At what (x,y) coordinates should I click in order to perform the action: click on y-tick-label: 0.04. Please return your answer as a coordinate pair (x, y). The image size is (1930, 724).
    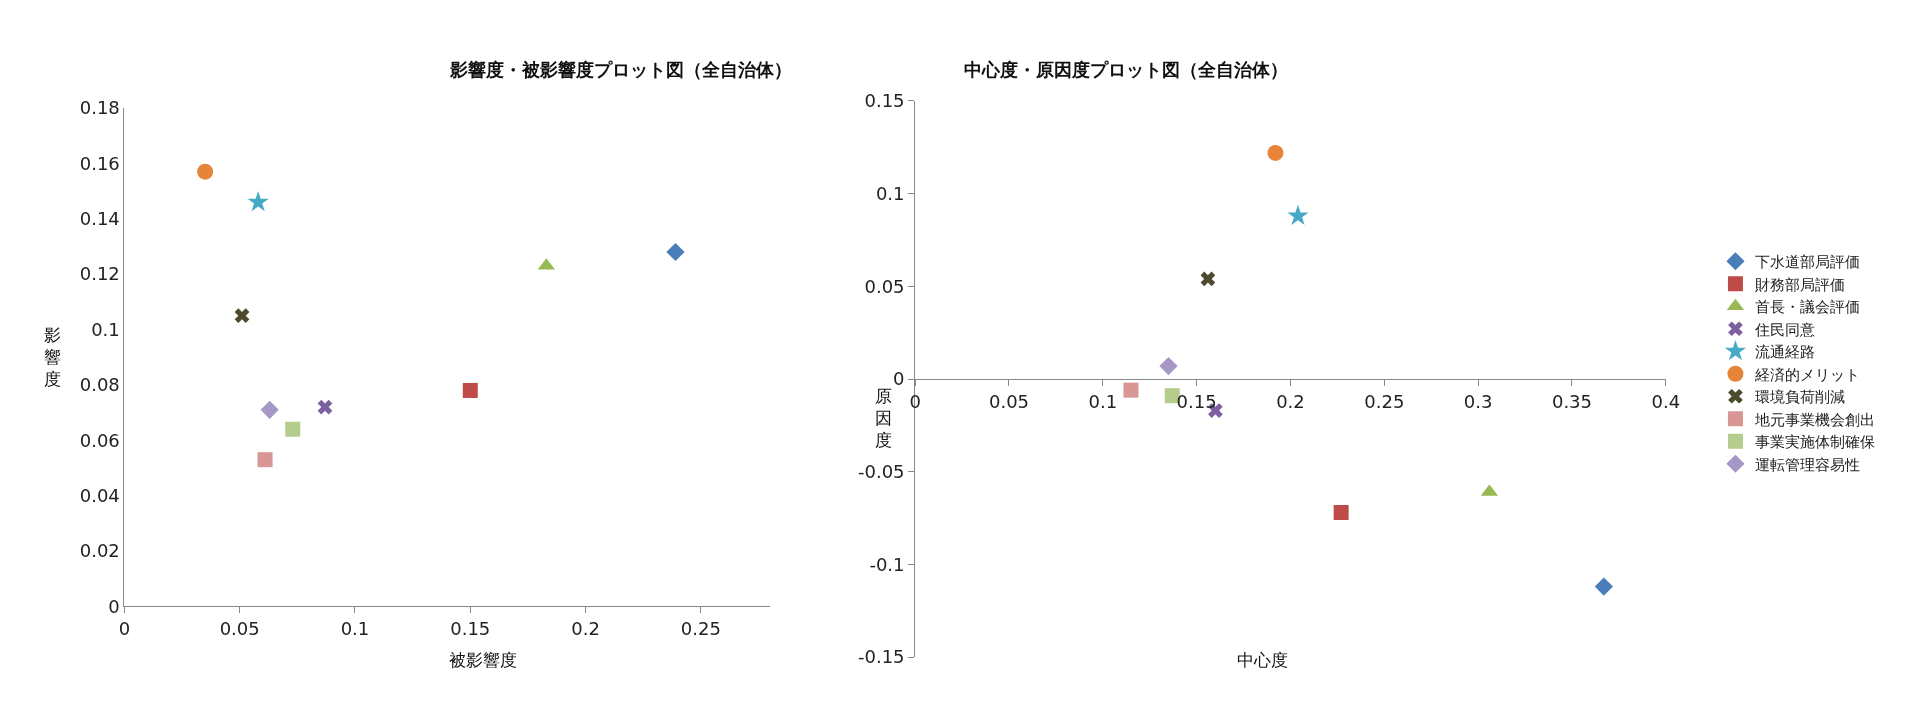
    Looking at the image, I should click on (99, 495).